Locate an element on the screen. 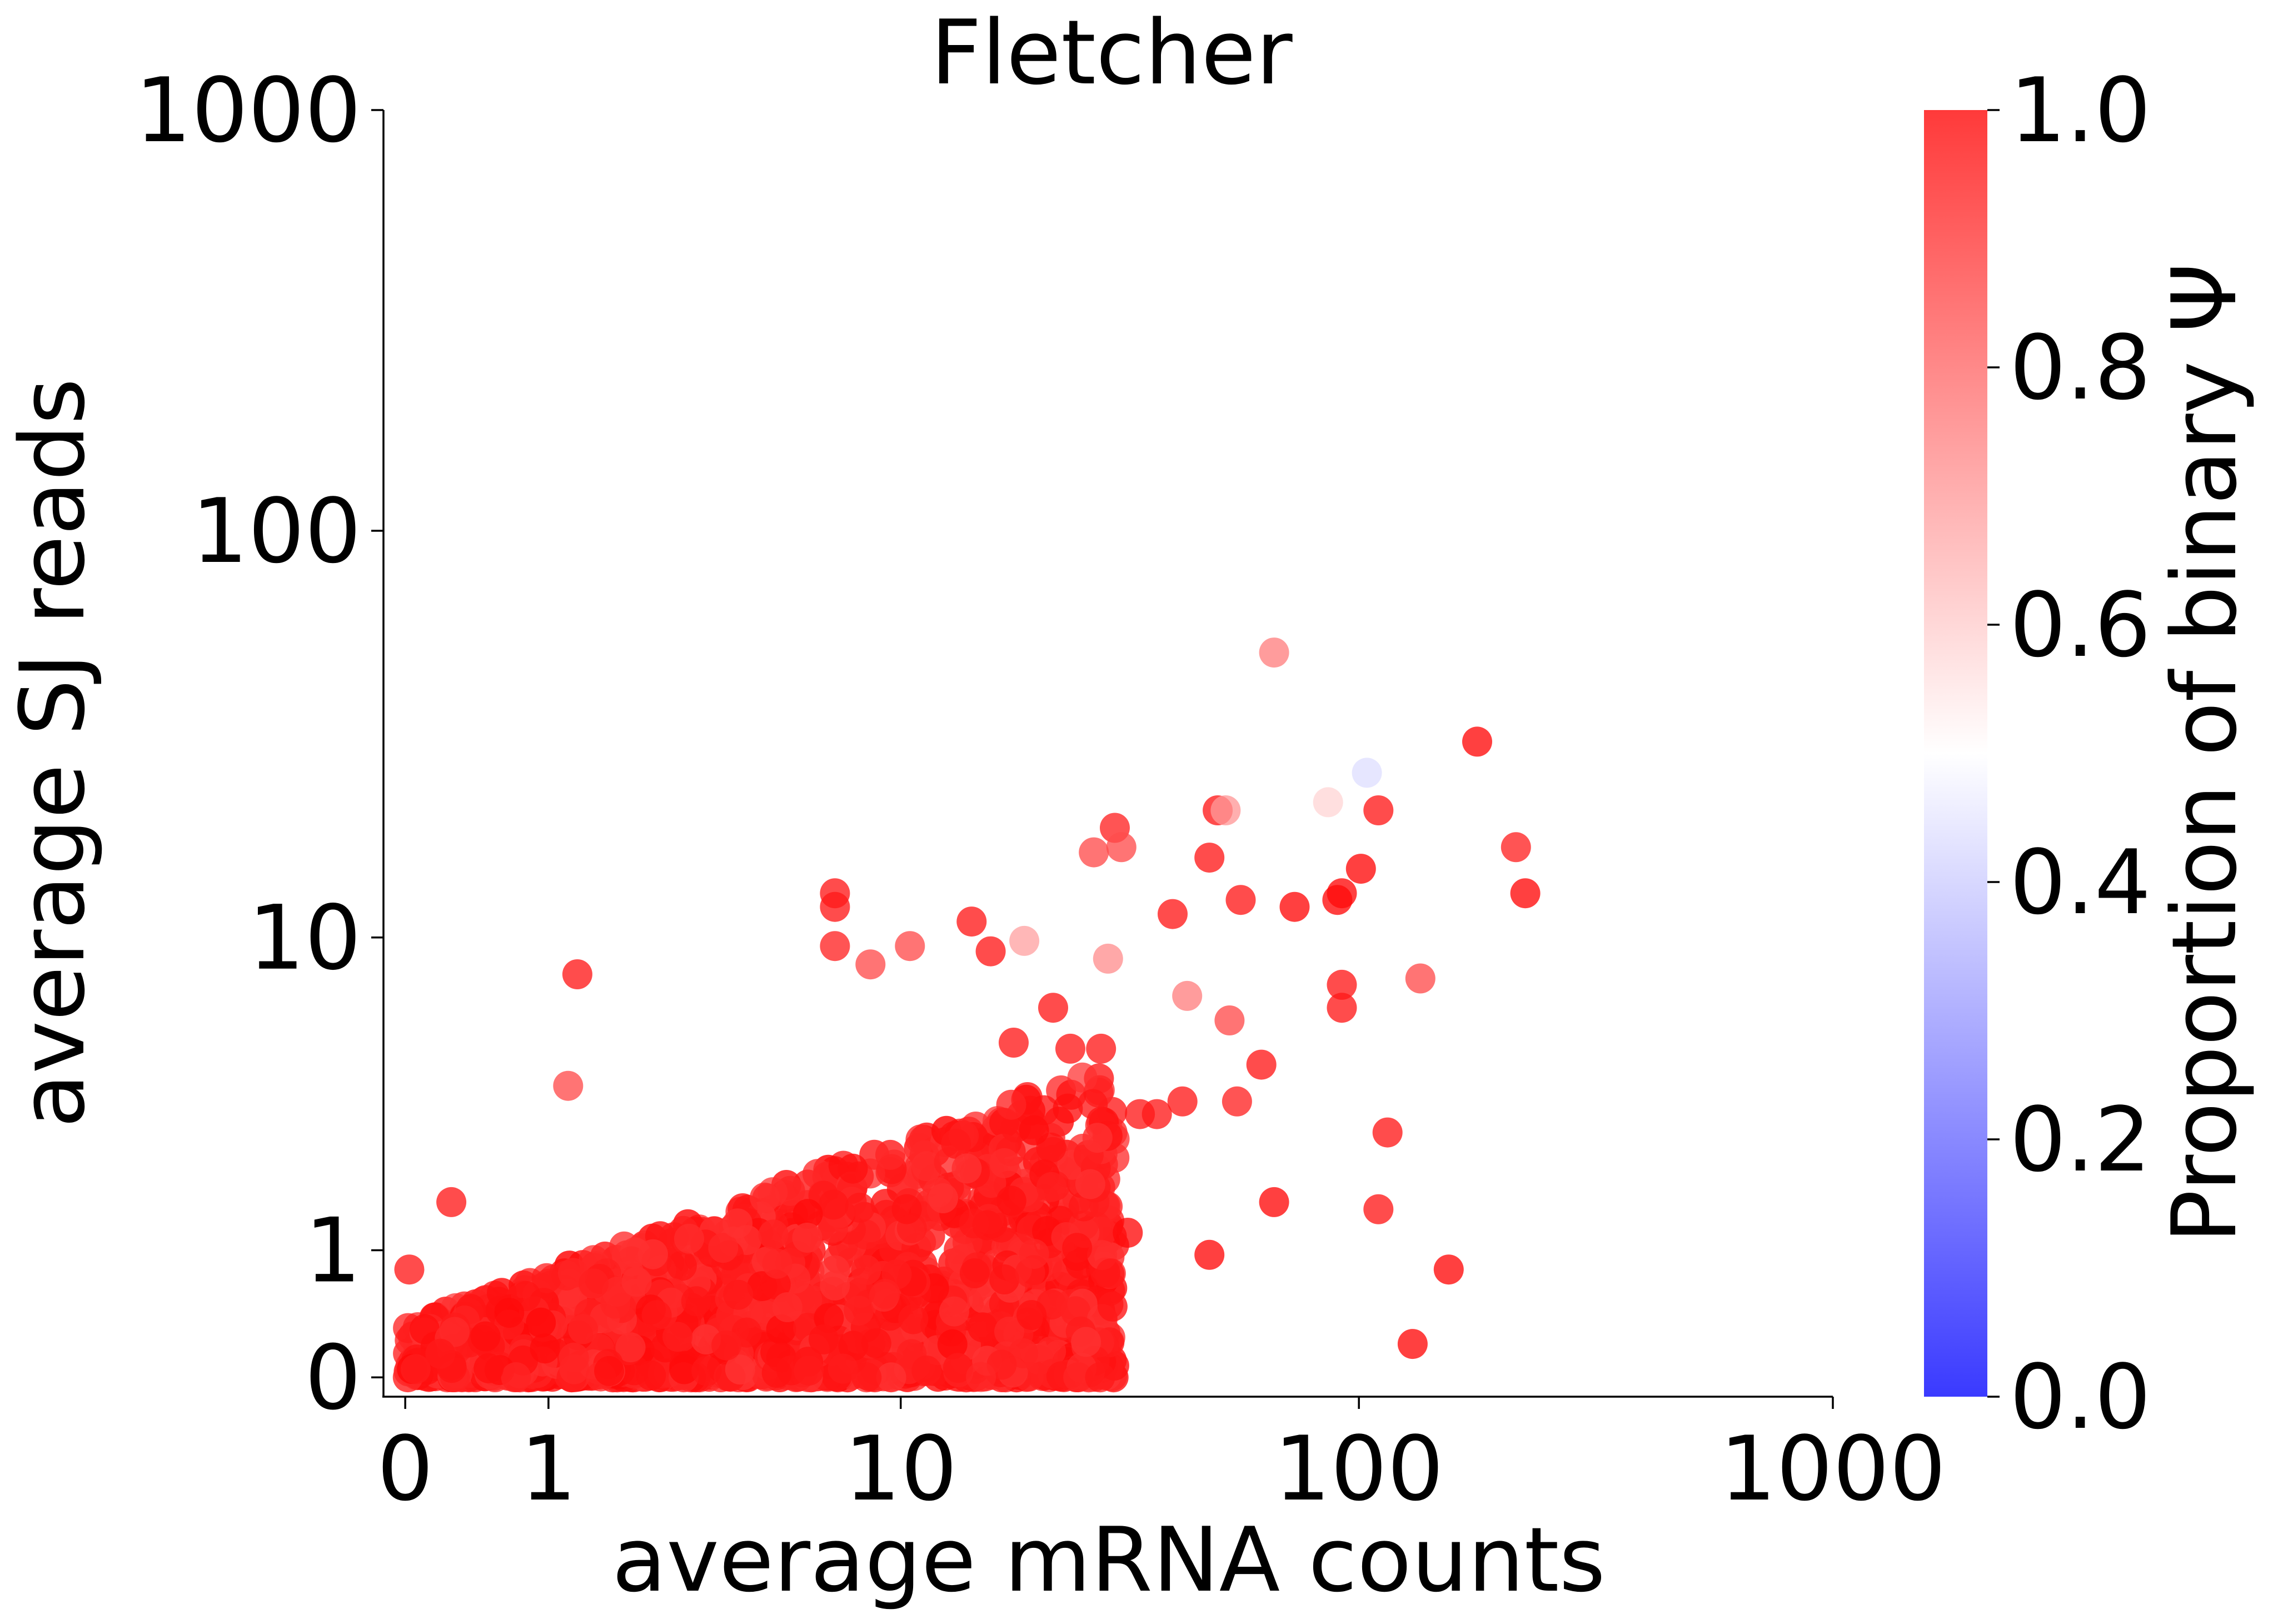 The width and height of the screenshot is (2278, 1624). x-tick-label: 1 is located at coordinates (548, 1469).